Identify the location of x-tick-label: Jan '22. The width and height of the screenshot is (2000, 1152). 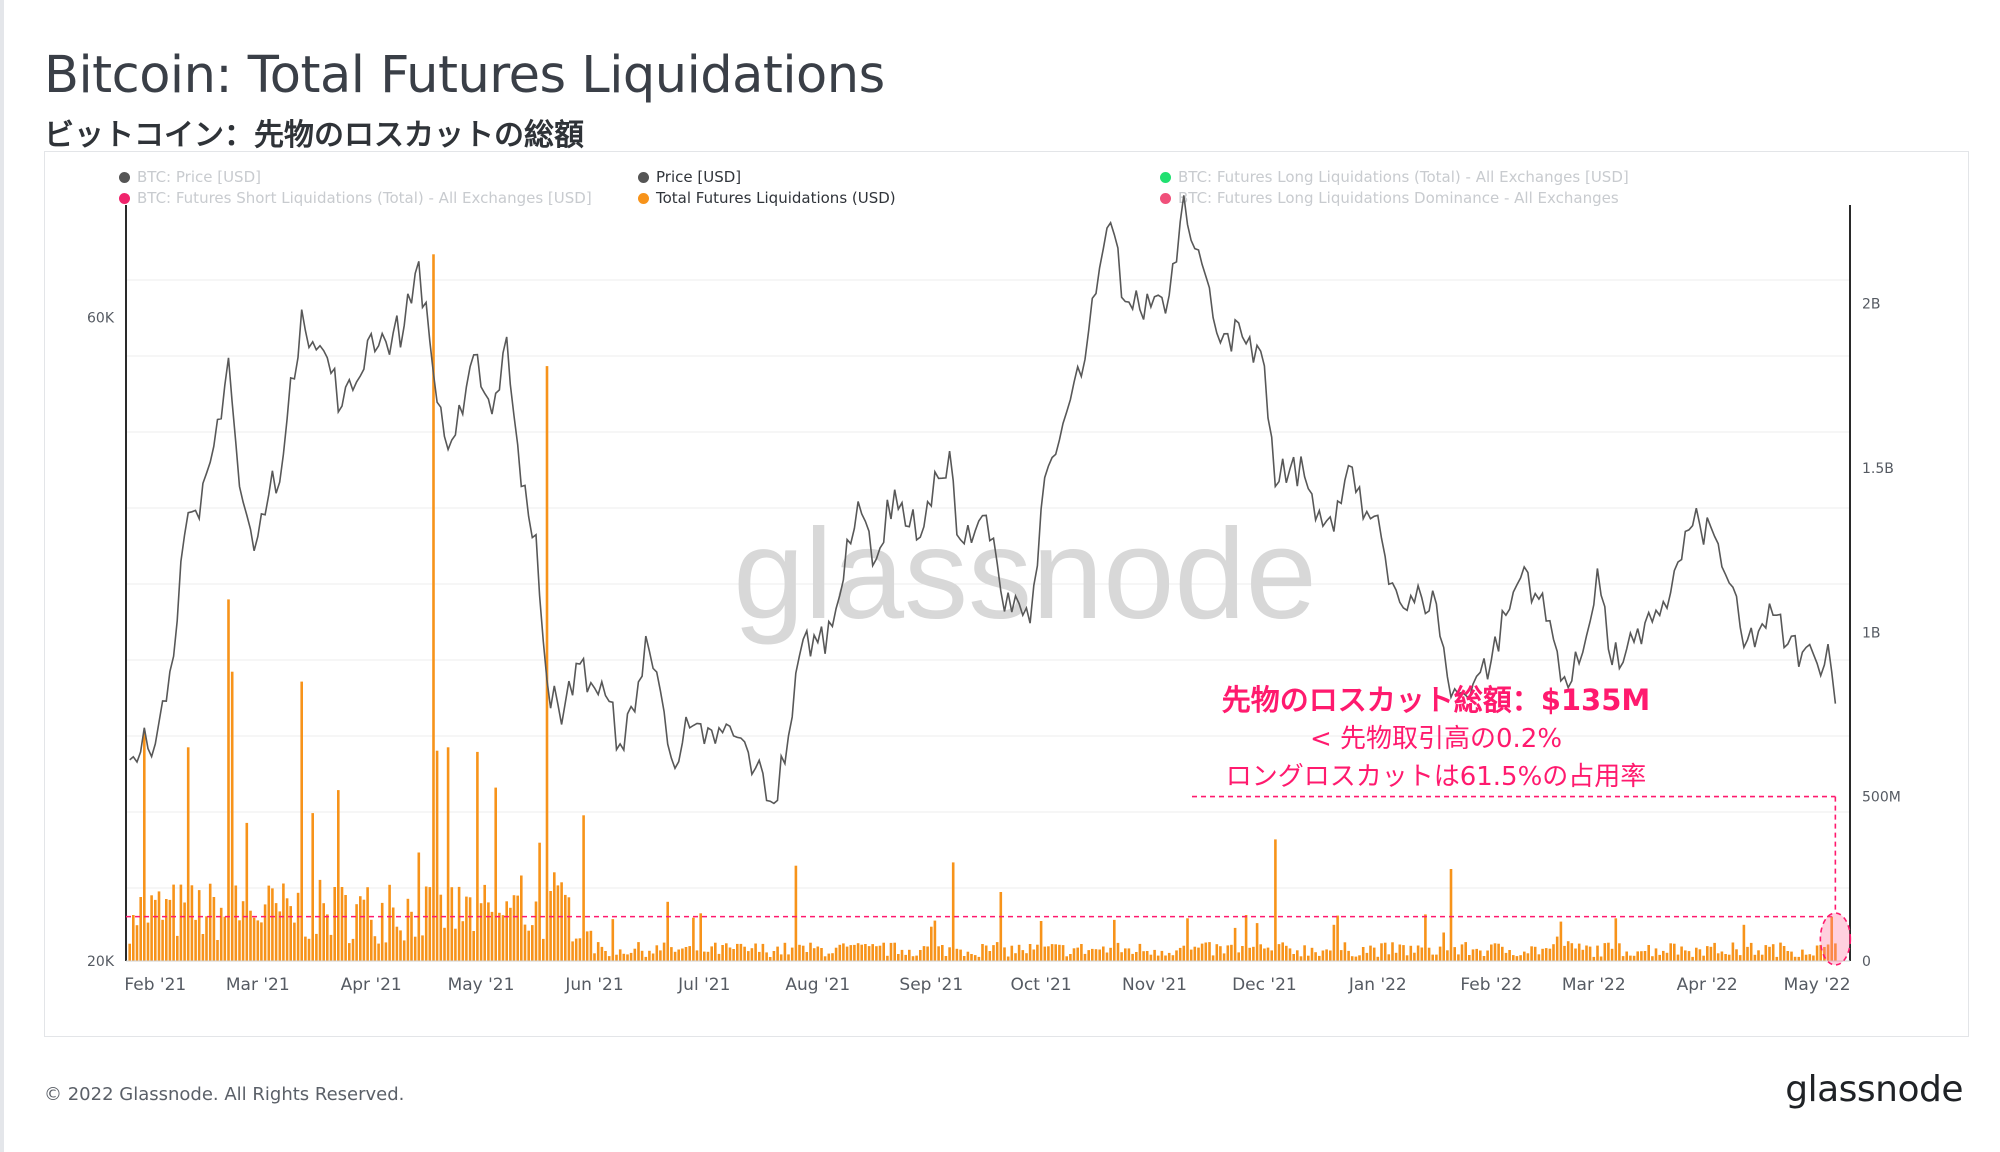
(1377, 985).